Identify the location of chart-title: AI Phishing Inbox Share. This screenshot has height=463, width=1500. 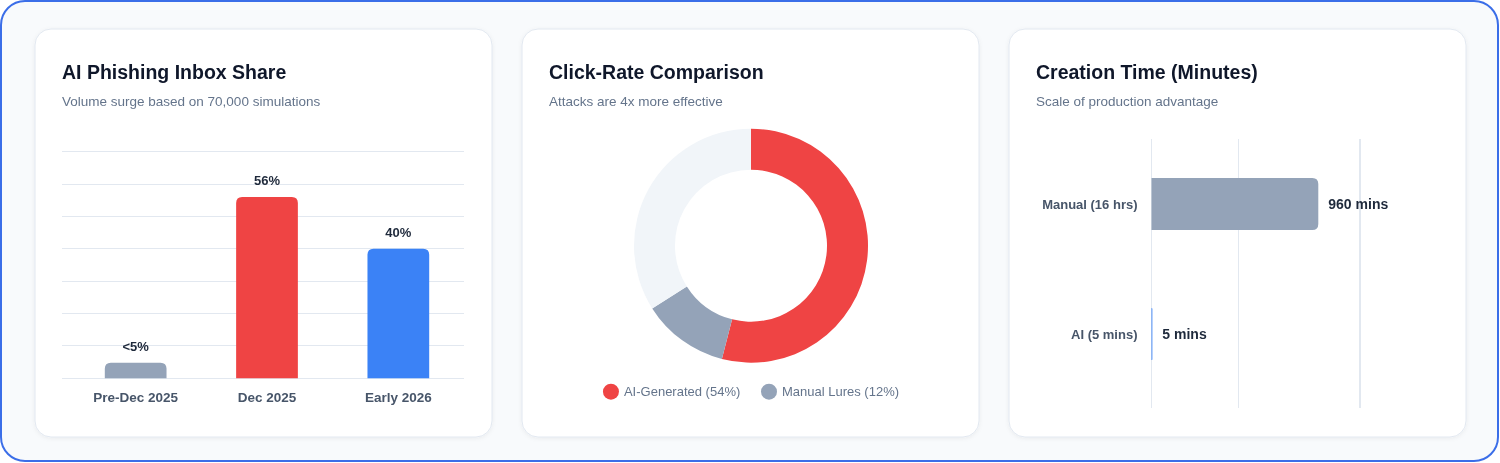
(174, 72).